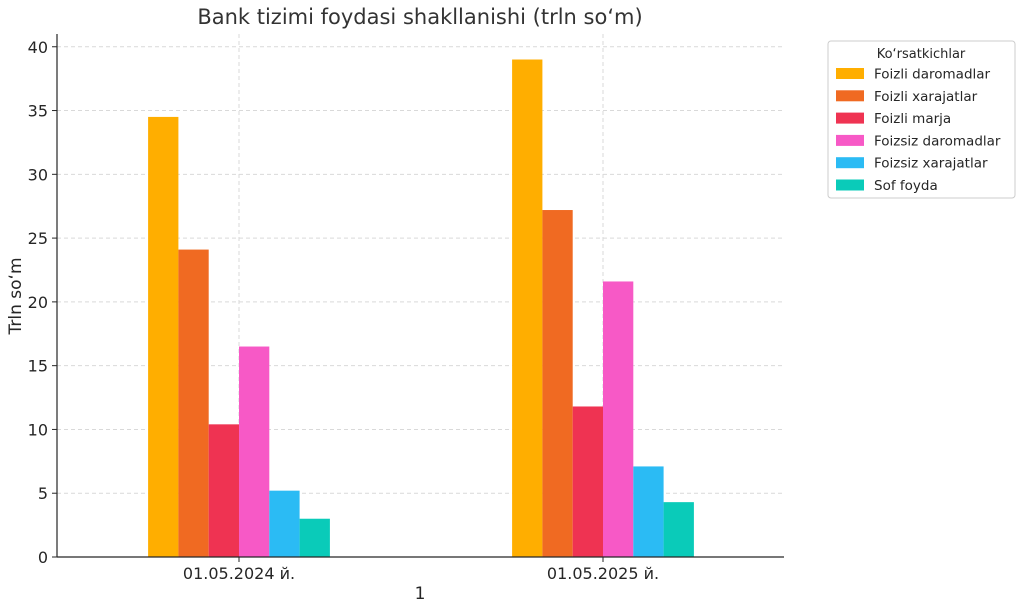 The width and height of the screenshot is (1024, 607). I want to click on y-tick-label: 15, so click(38, 366).